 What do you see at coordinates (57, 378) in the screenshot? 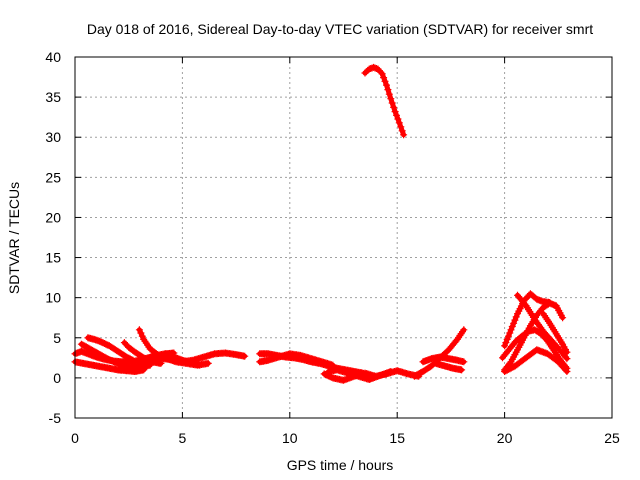
I see `y-tick-label: 0` at bounding box center [57, 378].